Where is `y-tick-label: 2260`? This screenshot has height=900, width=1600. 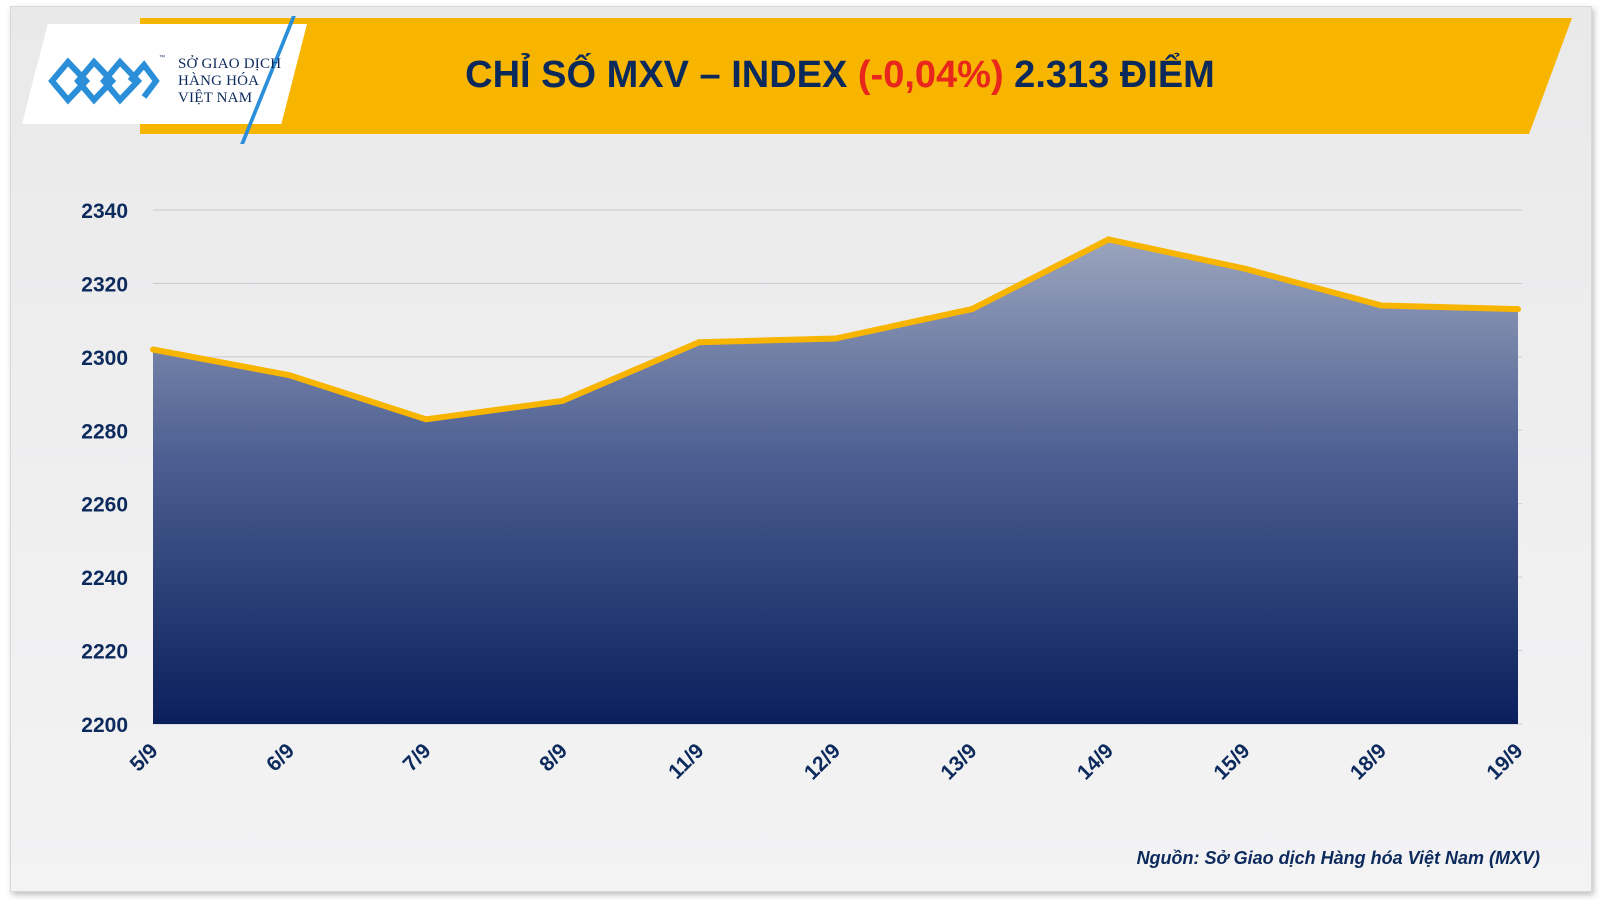 y-tick-label: 2260 is located at coordinates (104, 505).